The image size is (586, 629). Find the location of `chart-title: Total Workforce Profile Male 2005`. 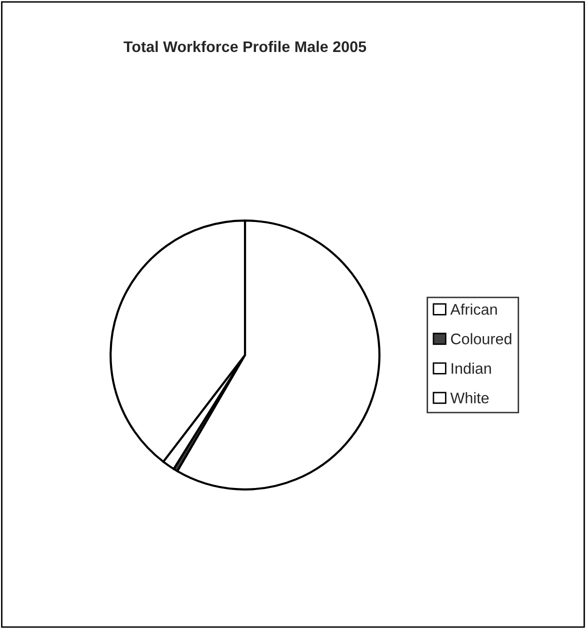

chart-title: Total Workforce Profile Male 2005 is located at coordinates (245, 46).